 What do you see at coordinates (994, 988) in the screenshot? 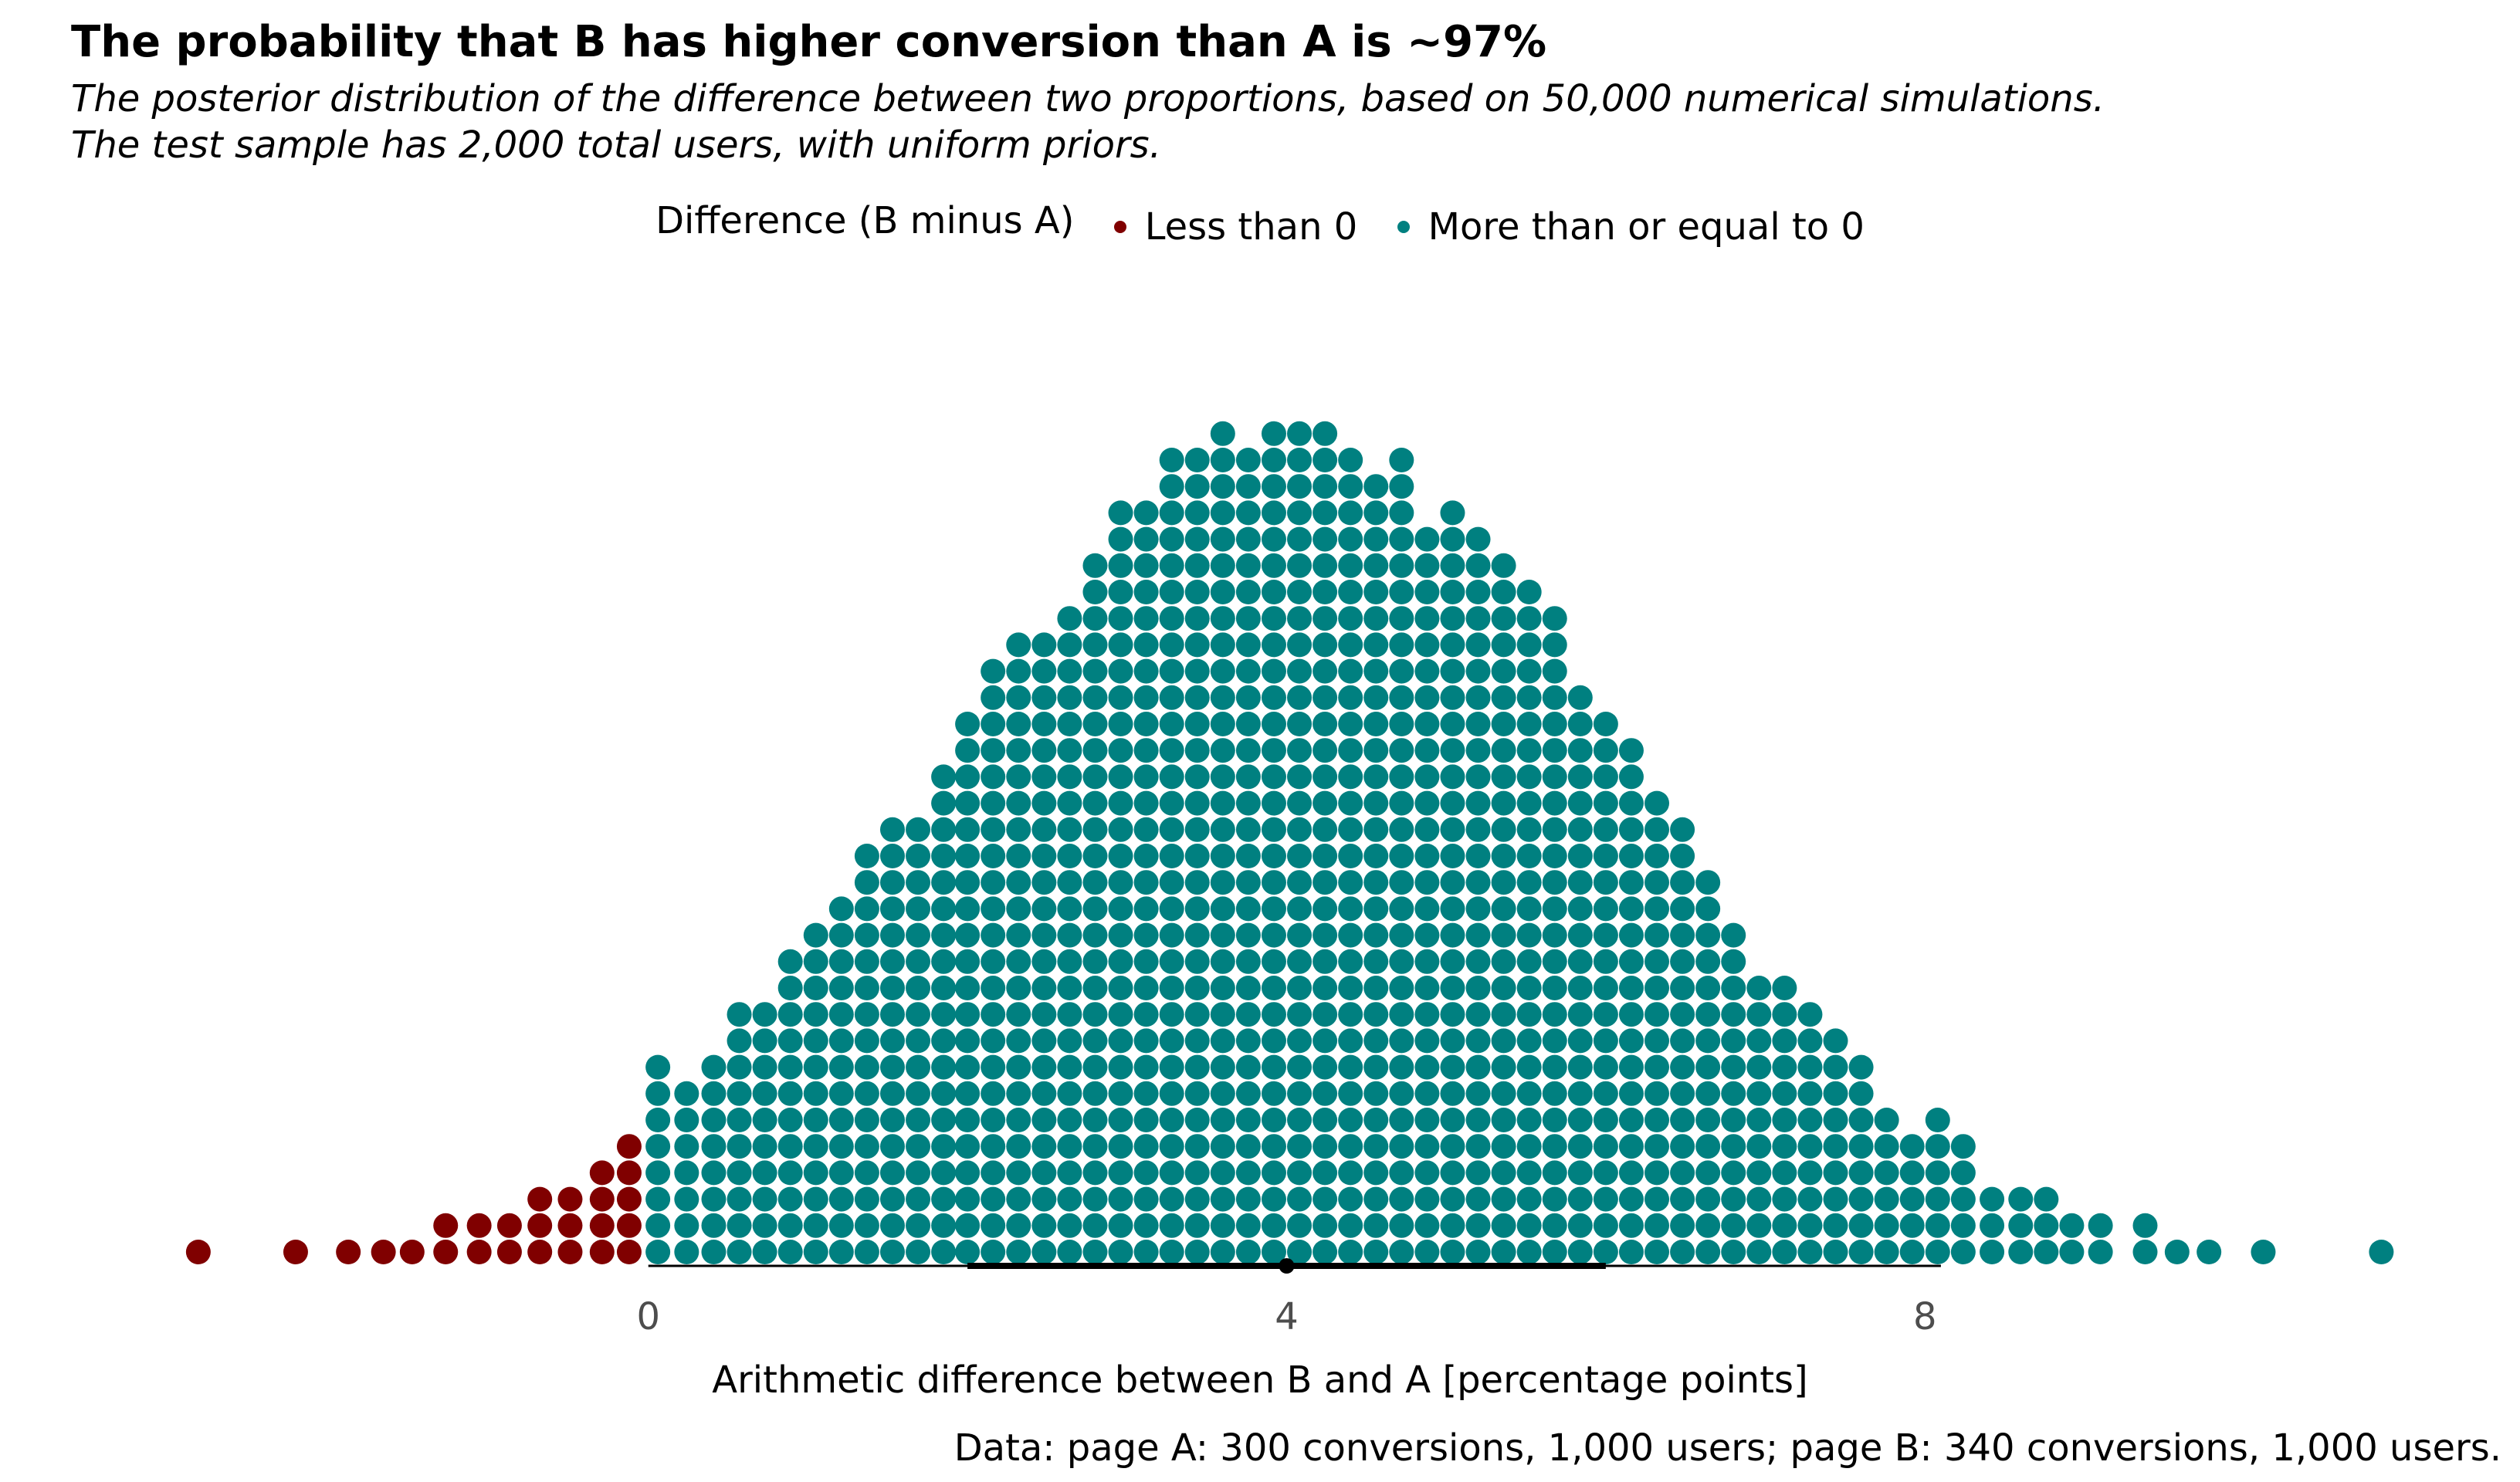
I see `dot-col26-row10` at bounding box center [994, 988].